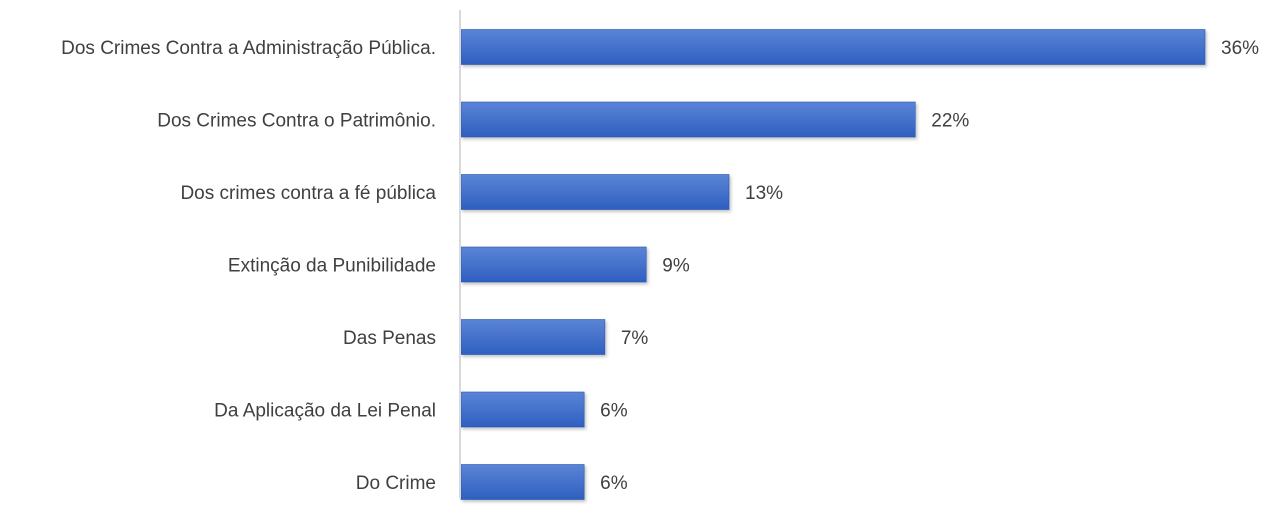 The width and height of the screenshot is (1265, 506). Describe the element at coordinates (325, 411) in the screenshot. I see `category-label: Da Aplicação da Lei Penal` at that location.